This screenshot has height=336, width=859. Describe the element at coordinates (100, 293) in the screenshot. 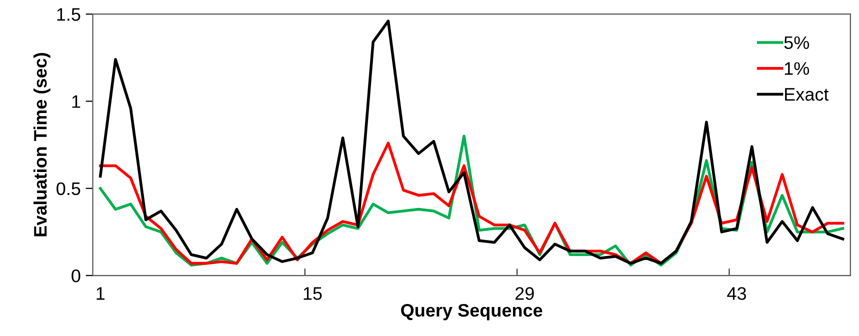

I see `x-tick-label: 1` at that location.